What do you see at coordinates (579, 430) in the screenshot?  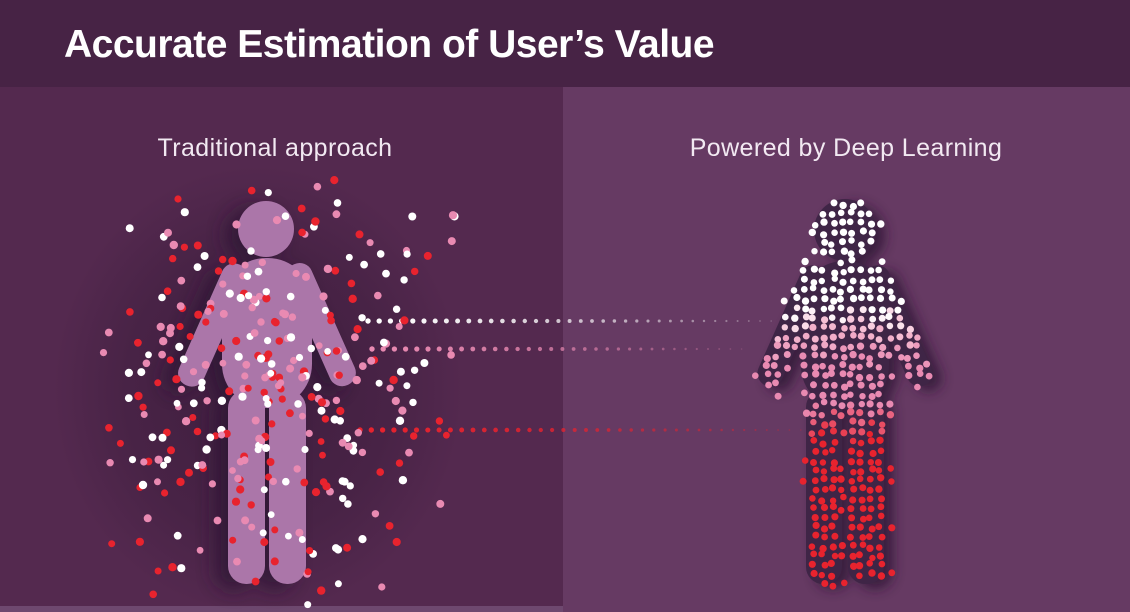 I see `red-line` at bounding box center [579, 430].